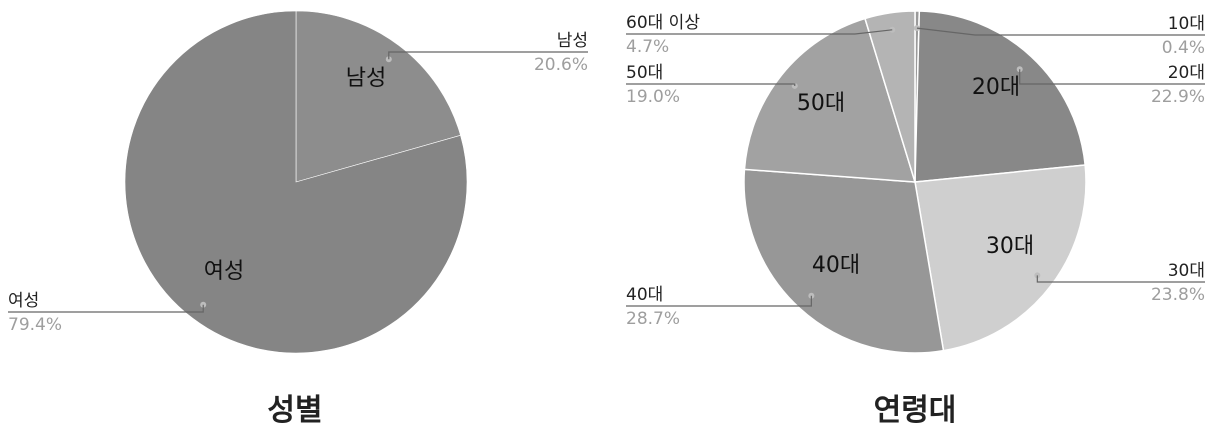  I want to click on slice-label: 10대, so click(1186, 24).